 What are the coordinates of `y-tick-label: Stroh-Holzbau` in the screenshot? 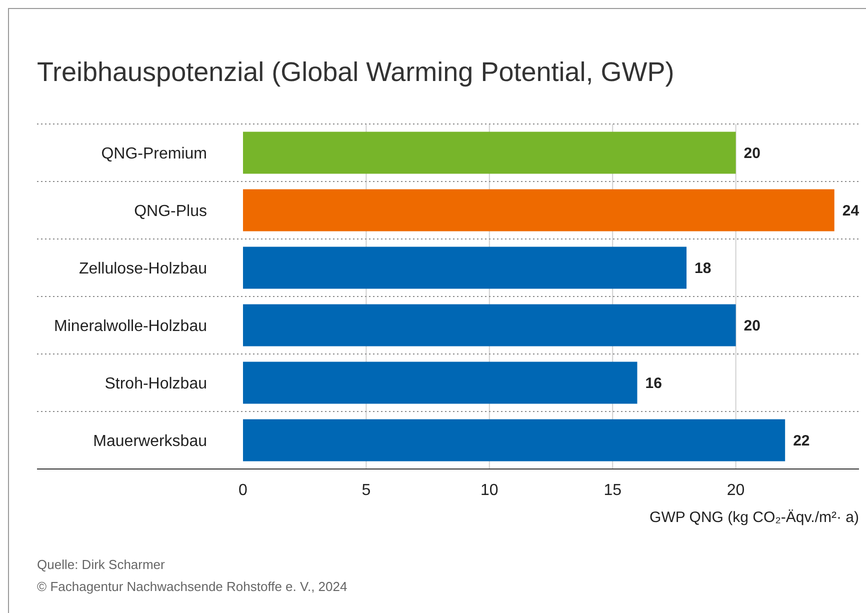 It's located at (155, 383).